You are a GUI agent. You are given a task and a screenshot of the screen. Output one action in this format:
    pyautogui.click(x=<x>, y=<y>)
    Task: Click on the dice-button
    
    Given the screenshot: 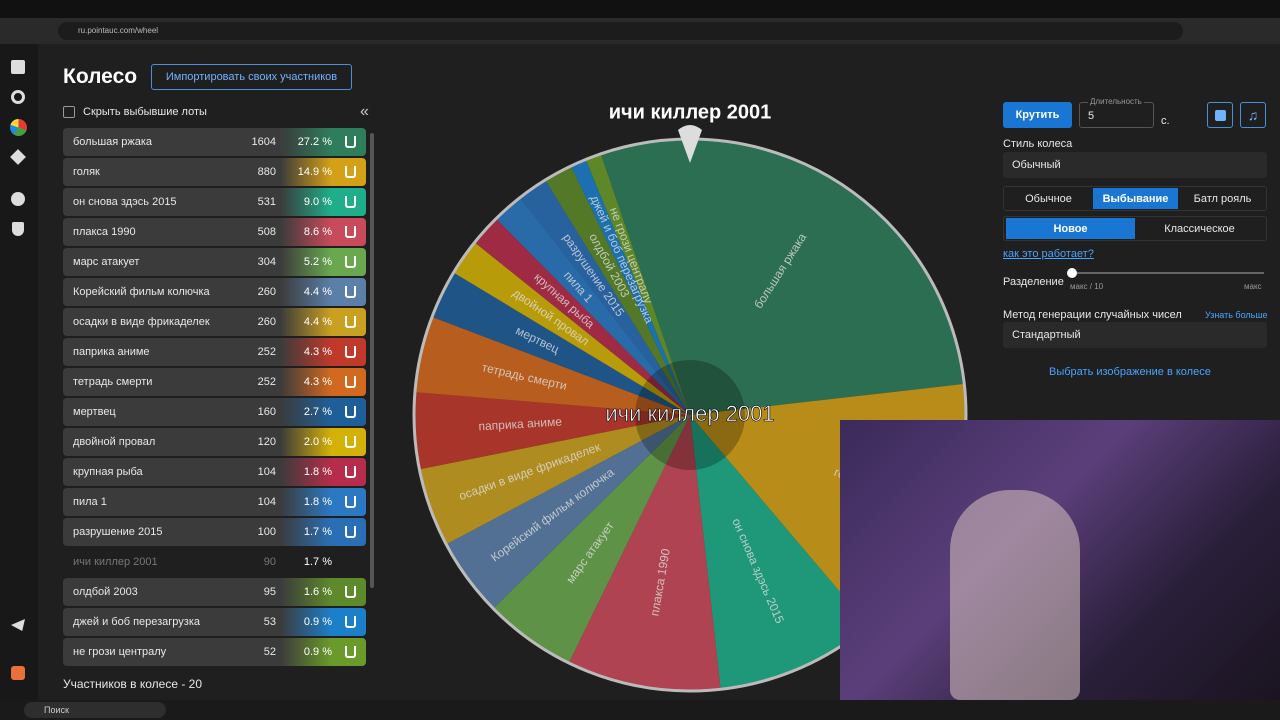 What is the action you would take?
    pyautogui.click(x=1220, y=115)
    